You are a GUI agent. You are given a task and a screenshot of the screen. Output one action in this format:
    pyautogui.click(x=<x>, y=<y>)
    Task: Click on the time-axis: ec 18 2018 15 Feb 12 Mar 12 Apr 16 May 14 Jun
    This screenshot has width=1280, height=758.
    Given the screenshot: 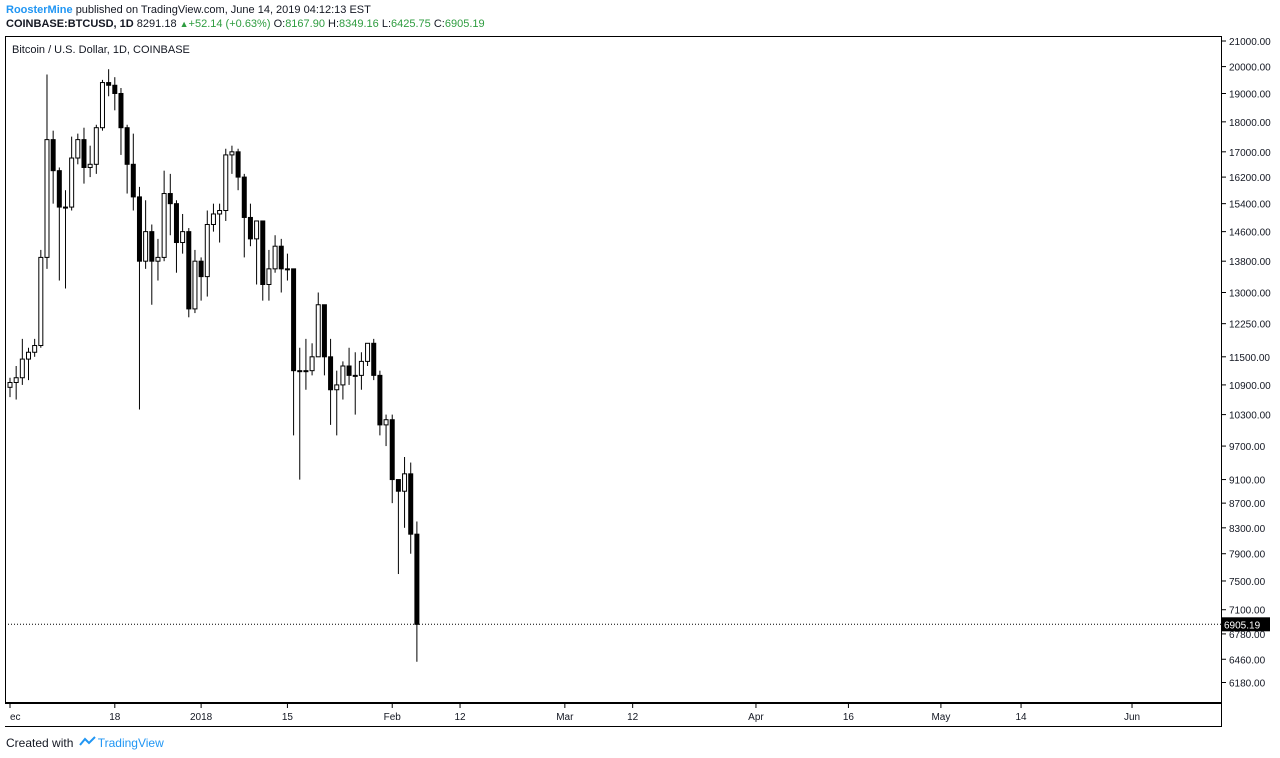 What is the action you would take?
    pyautogui.click(x=574, y=713)
    